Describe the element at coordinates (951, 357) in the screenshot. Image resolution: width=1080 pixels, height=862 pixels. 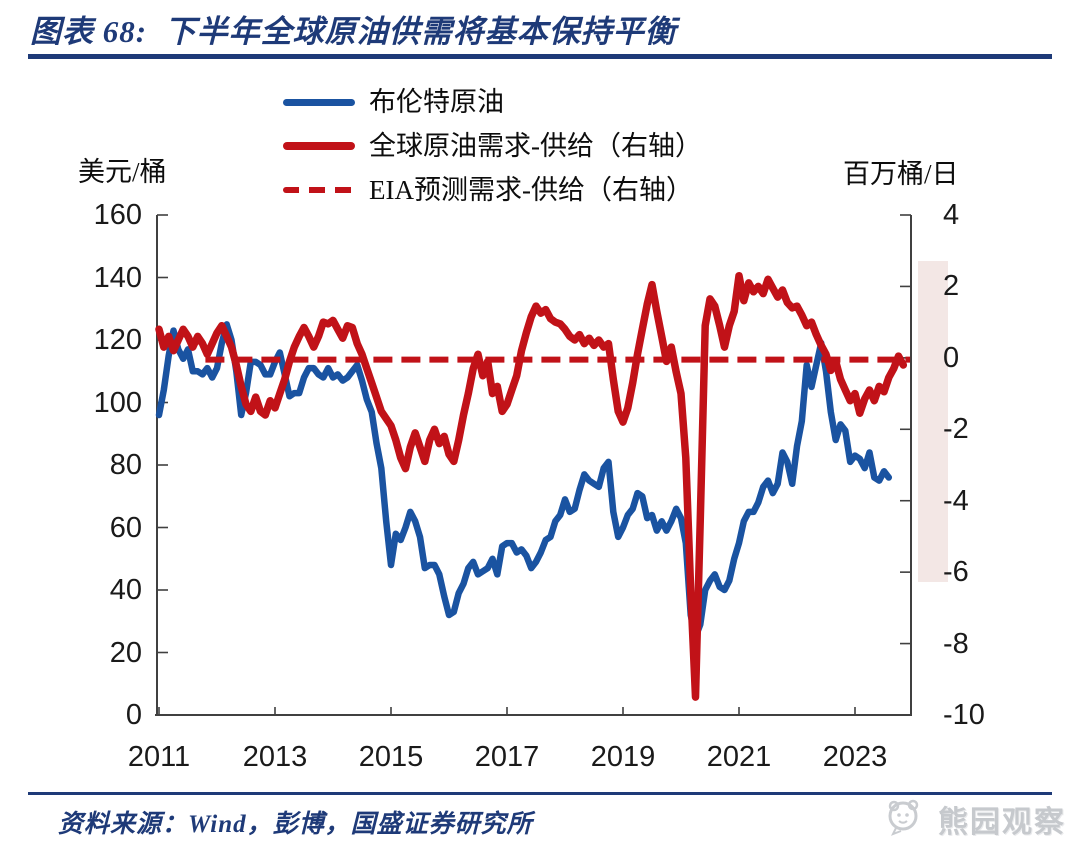
I see `right-axis-tick-label: 0` at that location.